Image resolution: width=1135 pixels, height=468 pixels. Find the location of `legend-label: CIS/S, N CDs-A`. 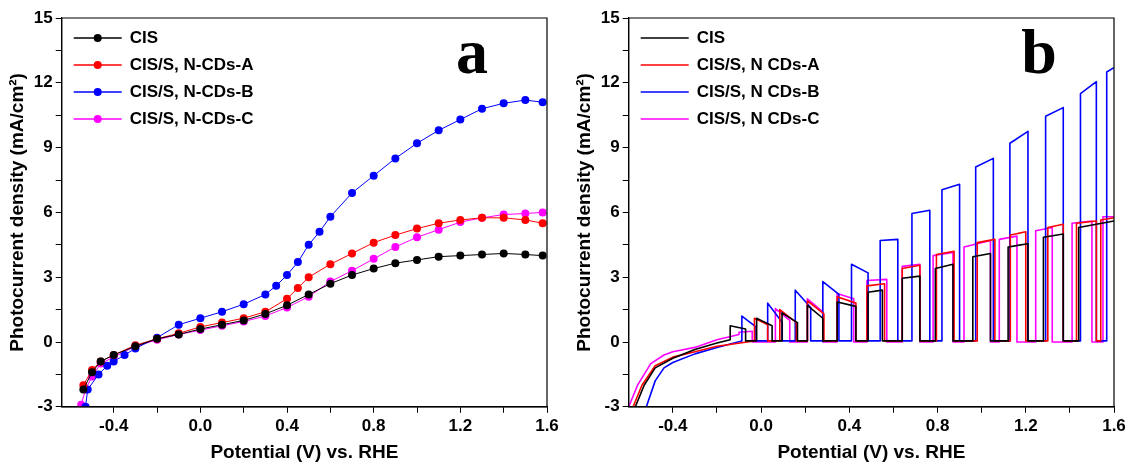

legend-label: CIS/S, N CDs-A is located at coordinates (758, 64).